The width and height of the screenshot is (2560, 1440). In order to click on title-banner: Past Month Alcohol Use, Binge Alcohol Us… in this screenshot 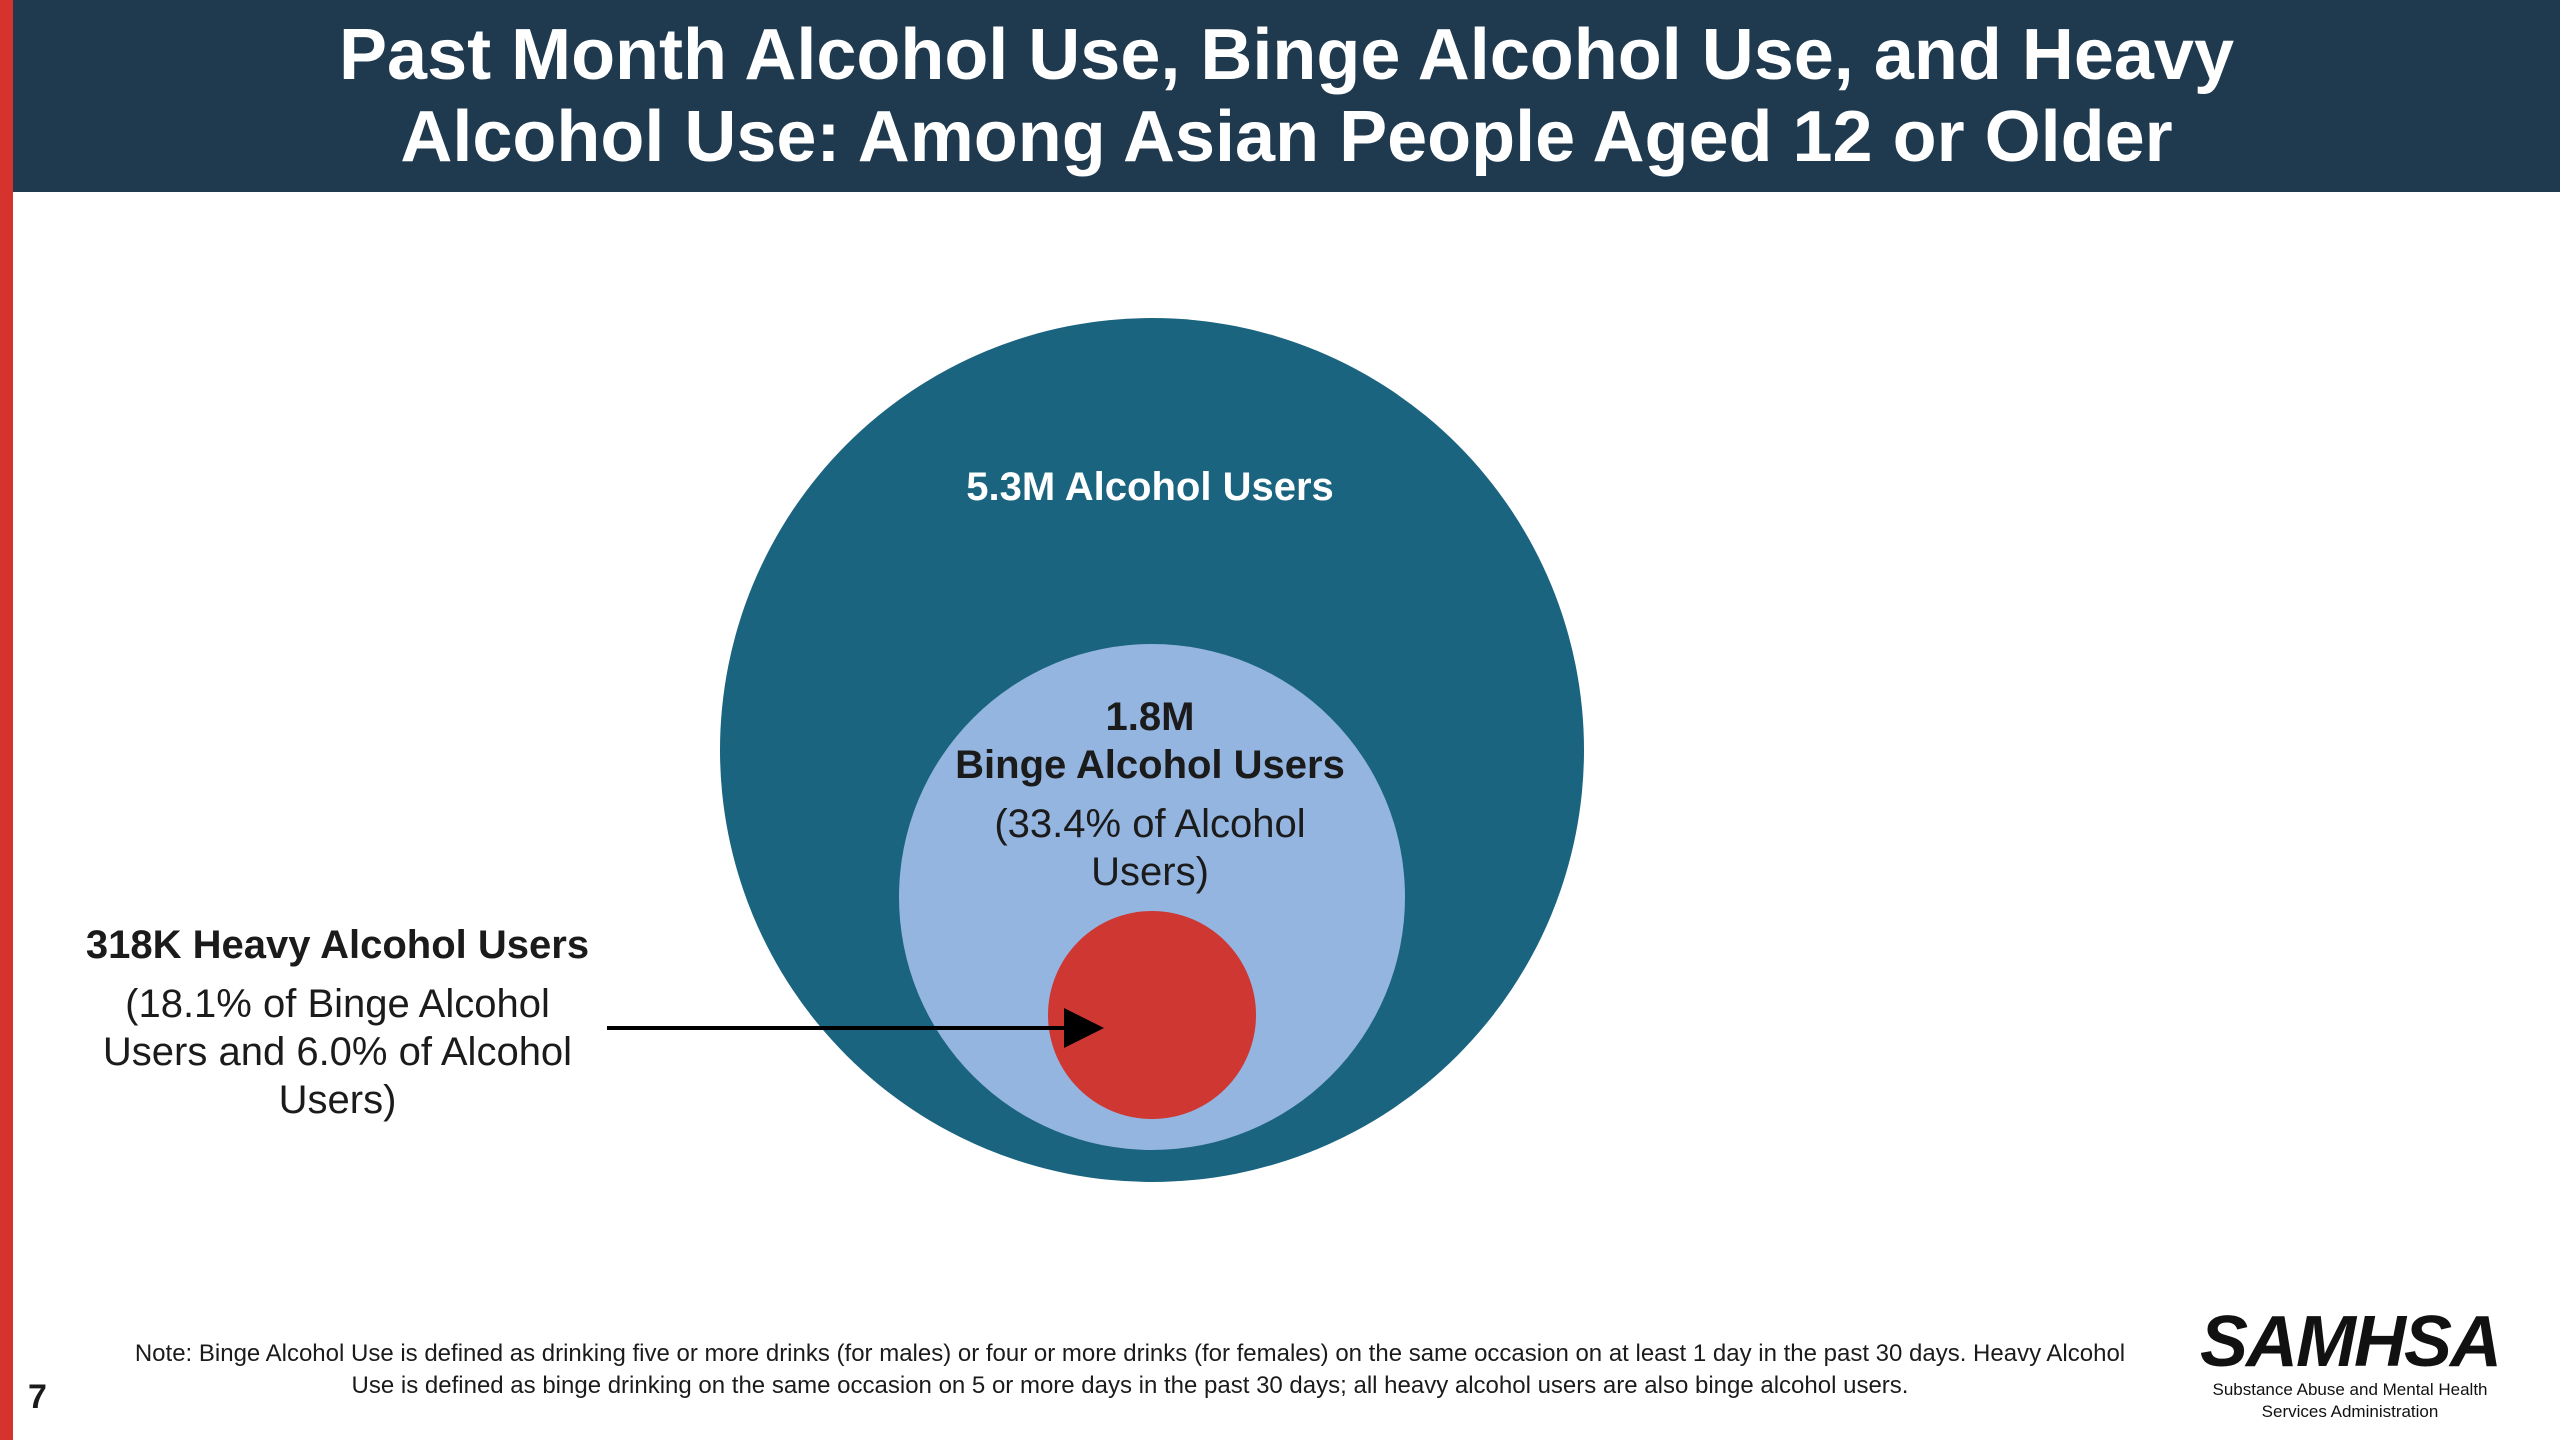, I will do `click(1286, 96)`.